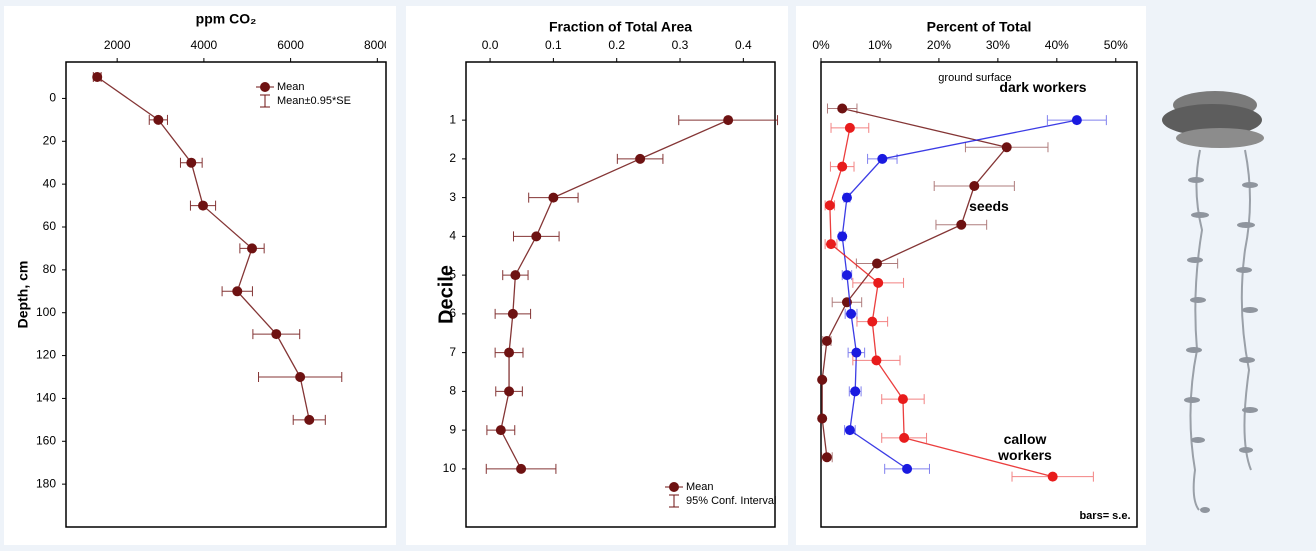  I want to click on chart-title: Fraction of Total Area, so click(620, 27).